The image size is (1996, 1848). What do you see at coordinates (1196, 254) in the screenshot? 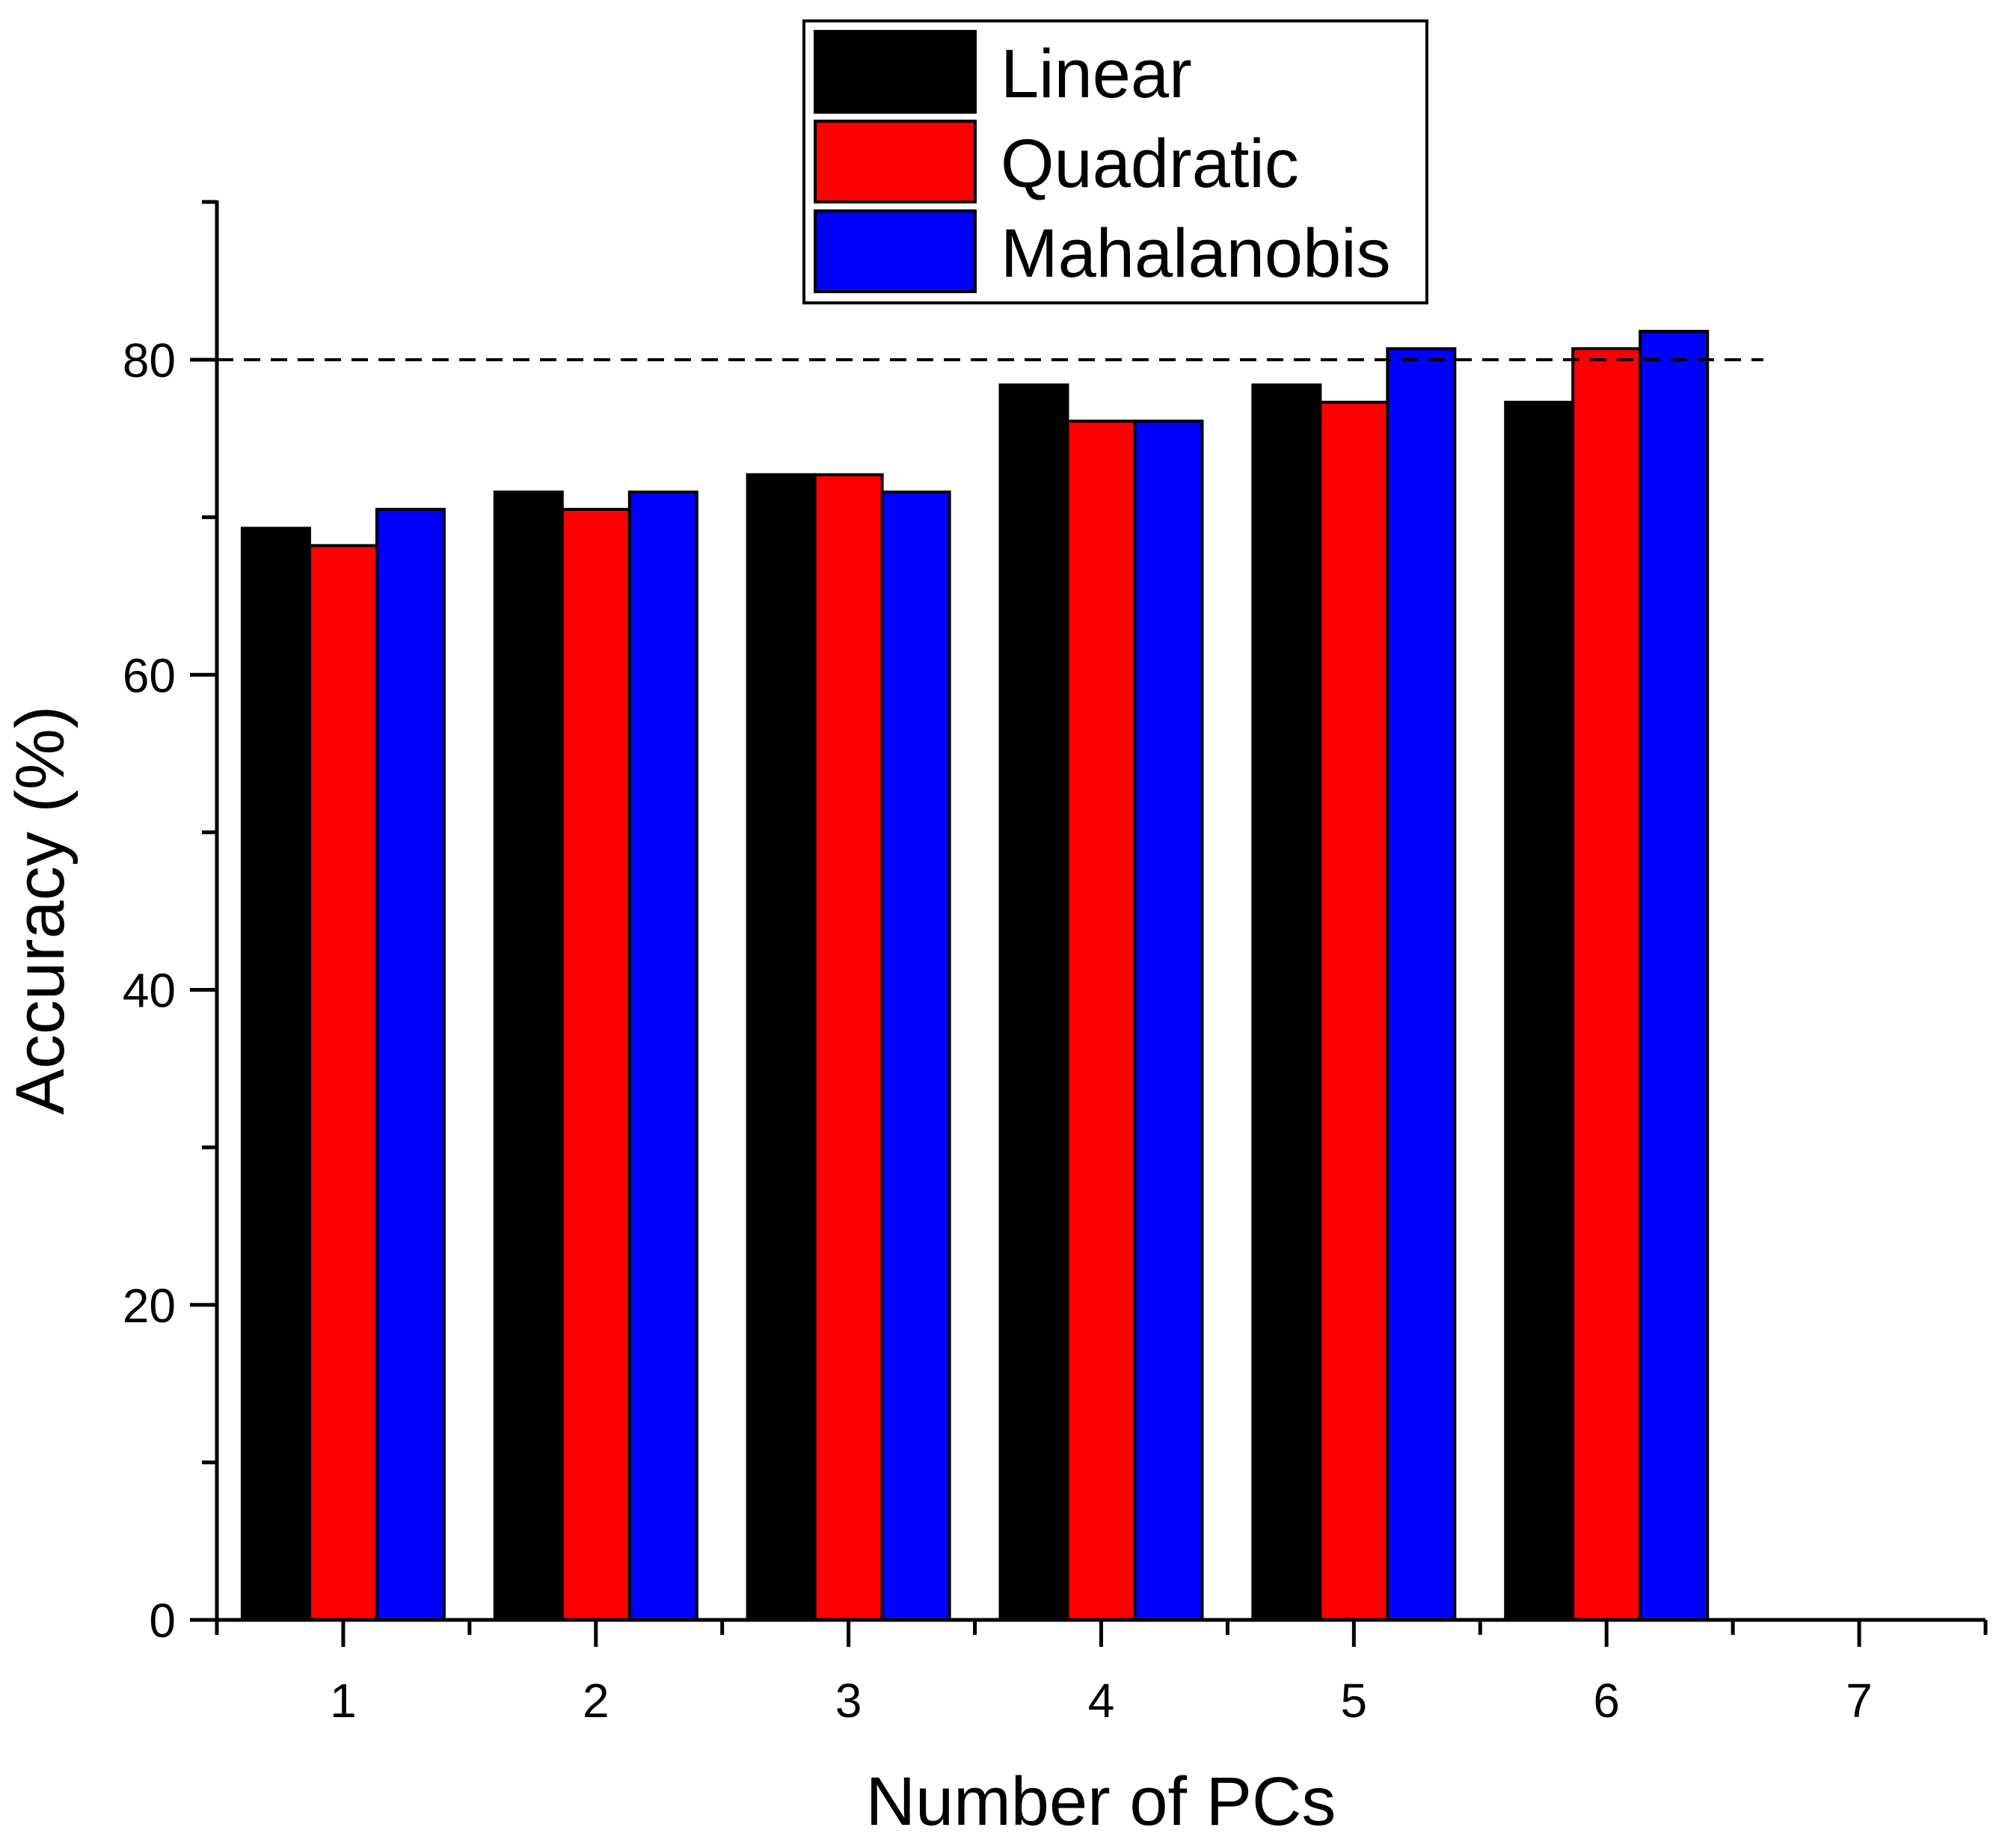
I see `legend-label-mahalanobis: Mahalanobis` at bounding box center [1196, 254].